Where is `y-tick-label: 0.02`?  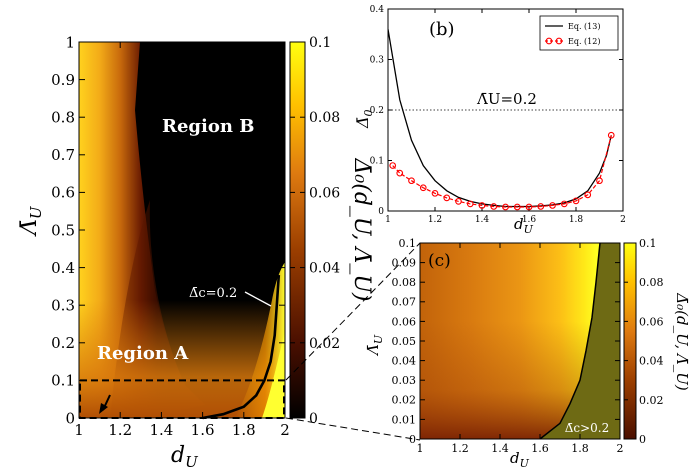
y-tick-label: 0.02 is located at coordinates (404, 400).